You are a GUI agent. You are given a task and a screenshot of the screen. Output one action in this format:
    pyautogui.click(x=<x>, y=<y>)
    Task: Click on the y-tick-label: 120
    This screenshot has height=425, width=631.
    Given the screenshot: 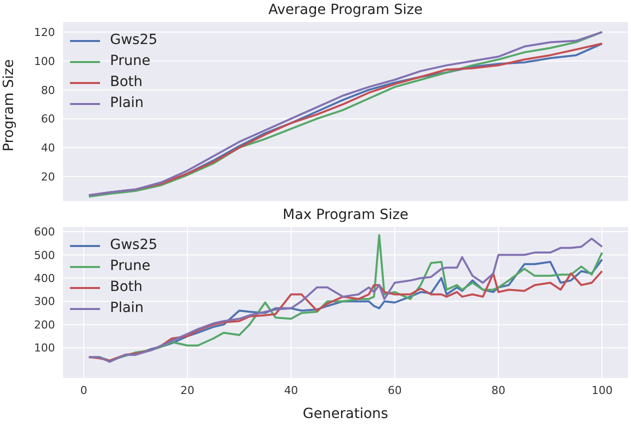 What is the action you would take?
    pyautogui.click(x=44, y=33)
    